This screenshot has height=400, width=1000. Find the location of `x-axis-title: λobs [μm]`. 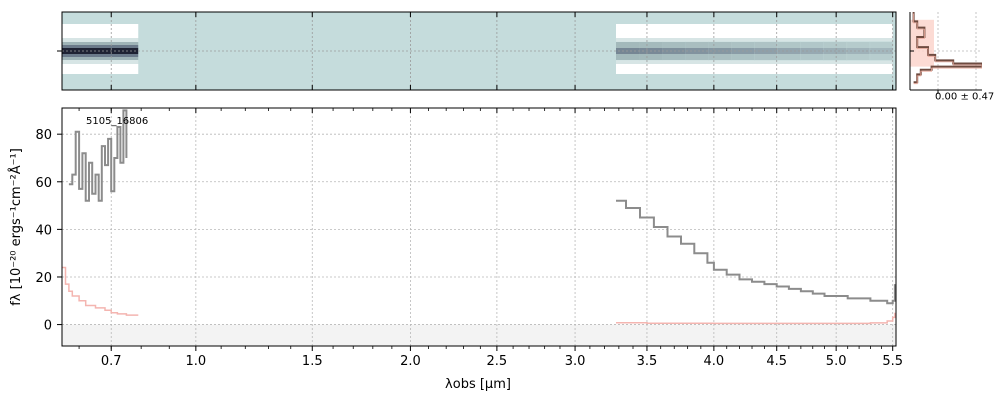

x-axis-title: λobs [μm] is located at coordinates (478, 384).